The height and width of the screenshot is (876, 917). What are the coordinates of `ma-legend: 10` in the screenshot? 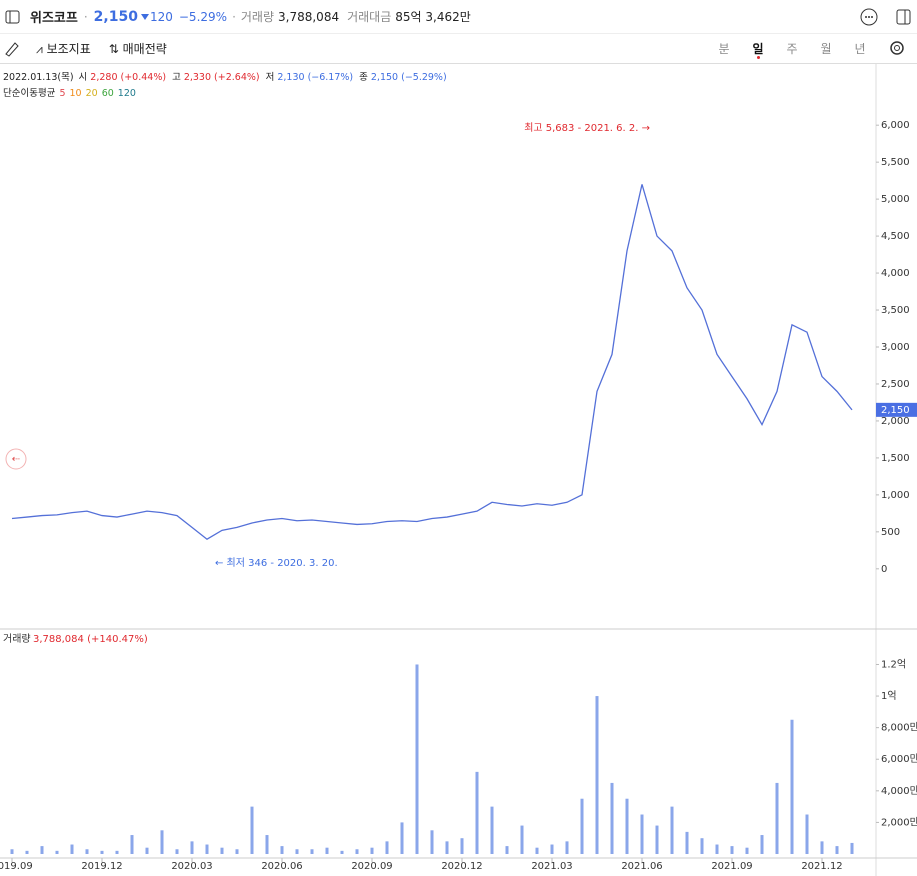 It's located at (75, 93).